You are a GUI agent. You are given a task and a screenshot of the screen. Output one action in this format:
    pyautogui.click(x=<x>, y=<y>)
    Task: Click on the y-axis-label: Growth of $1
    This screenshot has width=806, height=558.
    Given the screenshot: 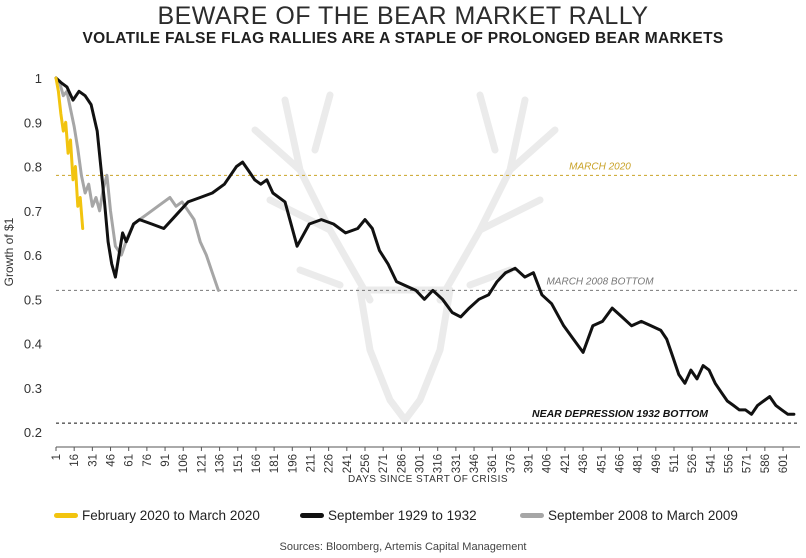 What is the action you would take?
    pyautogui.click(x=9, y=251)
    